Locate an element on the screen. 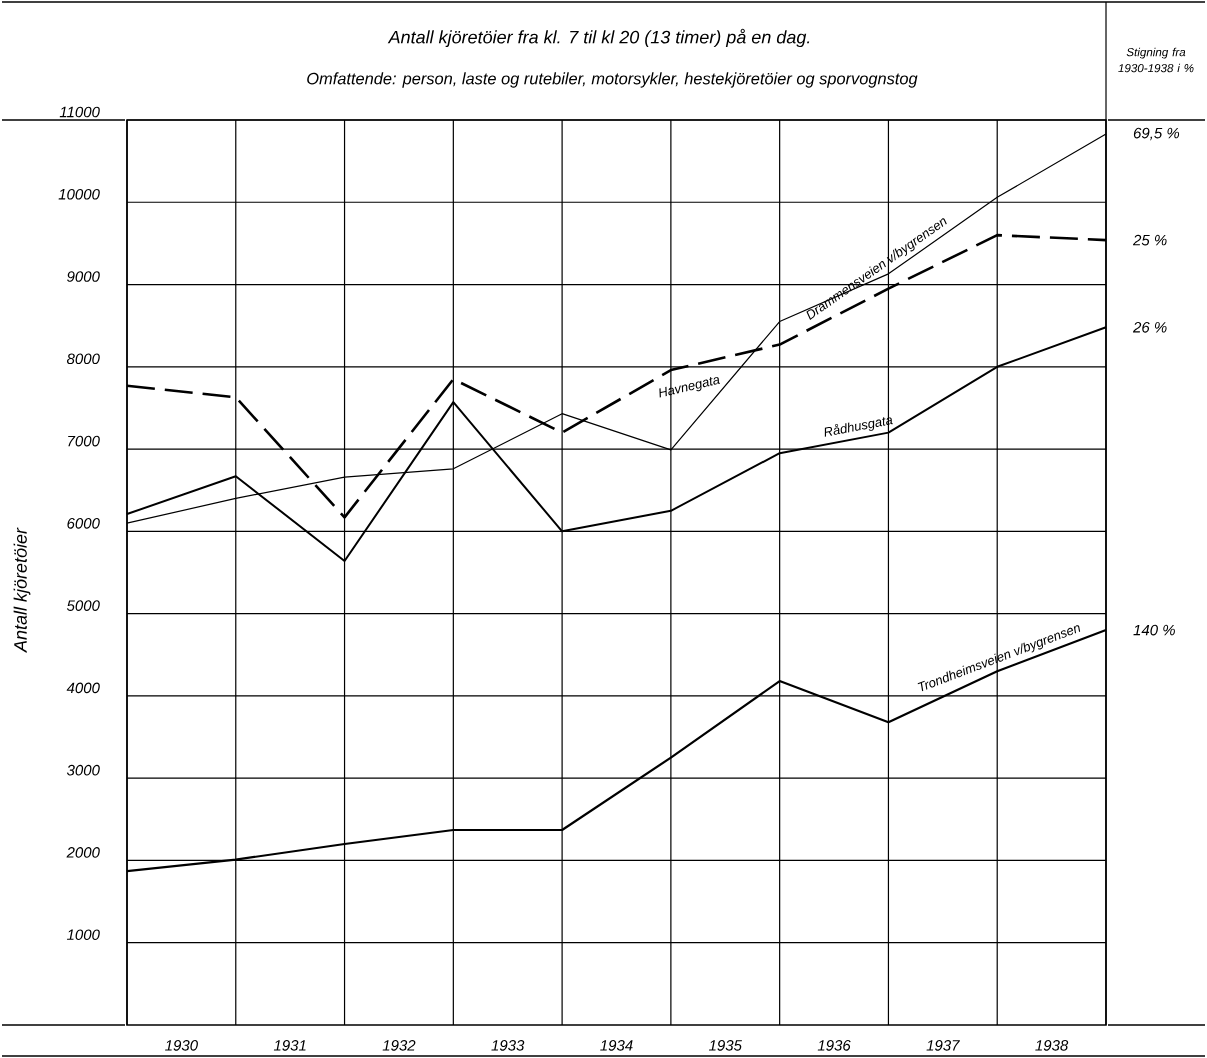 This screenshot has height=1058, width=1207. x-tick-label: 1938 is located at coordinates (1052, 1045).